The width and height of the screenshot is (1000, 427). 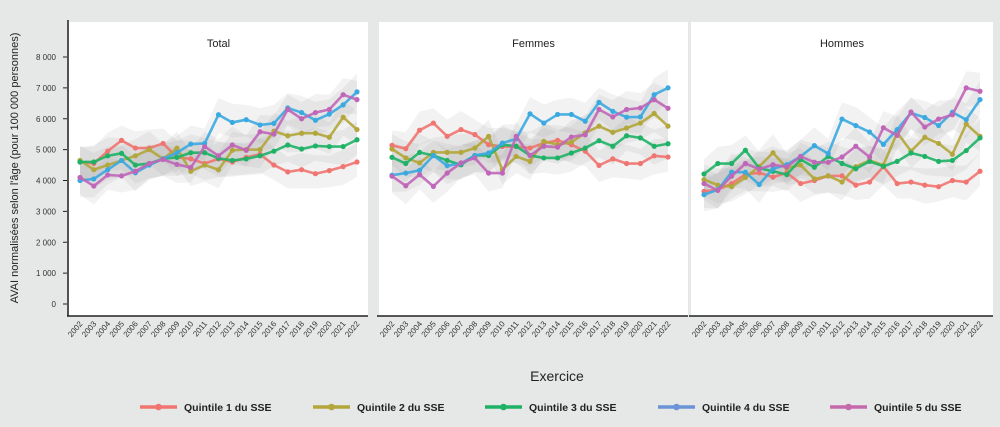 What do you see at coordinates (206, 408) in the screenshot?
I see `legend-item-quintile-1: Quintile 1 du SSE` at bounding box center [206, 408].